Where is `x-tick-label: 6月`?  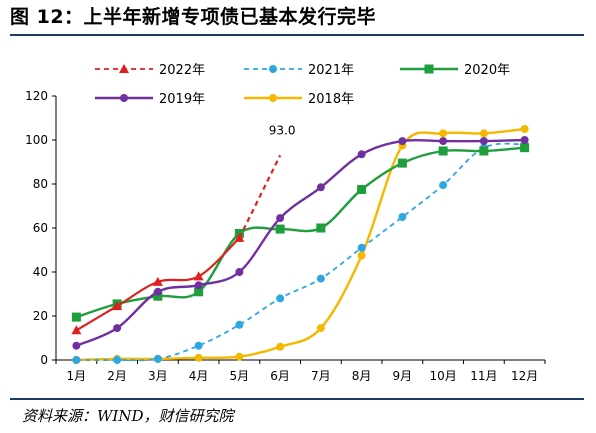
x-tick-label: 6月 is located at coordinates (280, 376).